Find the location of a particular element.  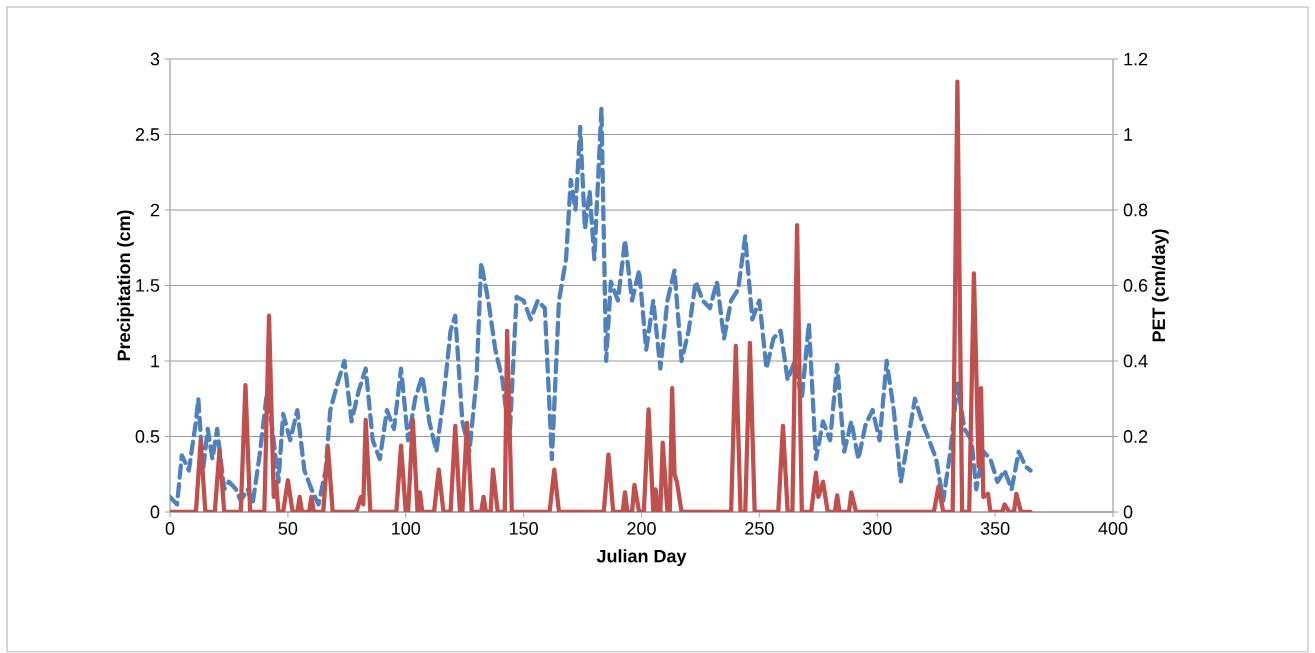

x-tick-label: 150 is located at coordinates (523, 528).